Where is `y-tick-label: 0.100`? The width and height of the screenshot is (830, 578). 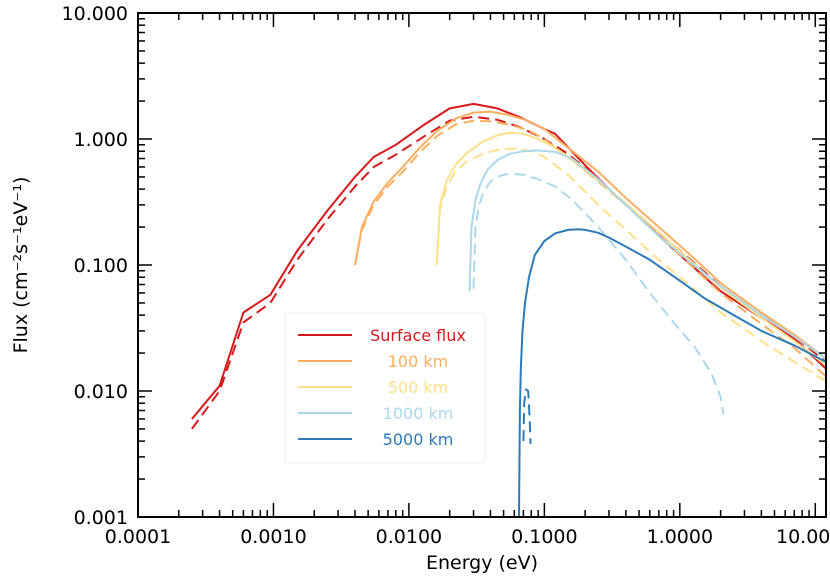
y-tick-label: 0.100 is located at coordinates (101, 266).